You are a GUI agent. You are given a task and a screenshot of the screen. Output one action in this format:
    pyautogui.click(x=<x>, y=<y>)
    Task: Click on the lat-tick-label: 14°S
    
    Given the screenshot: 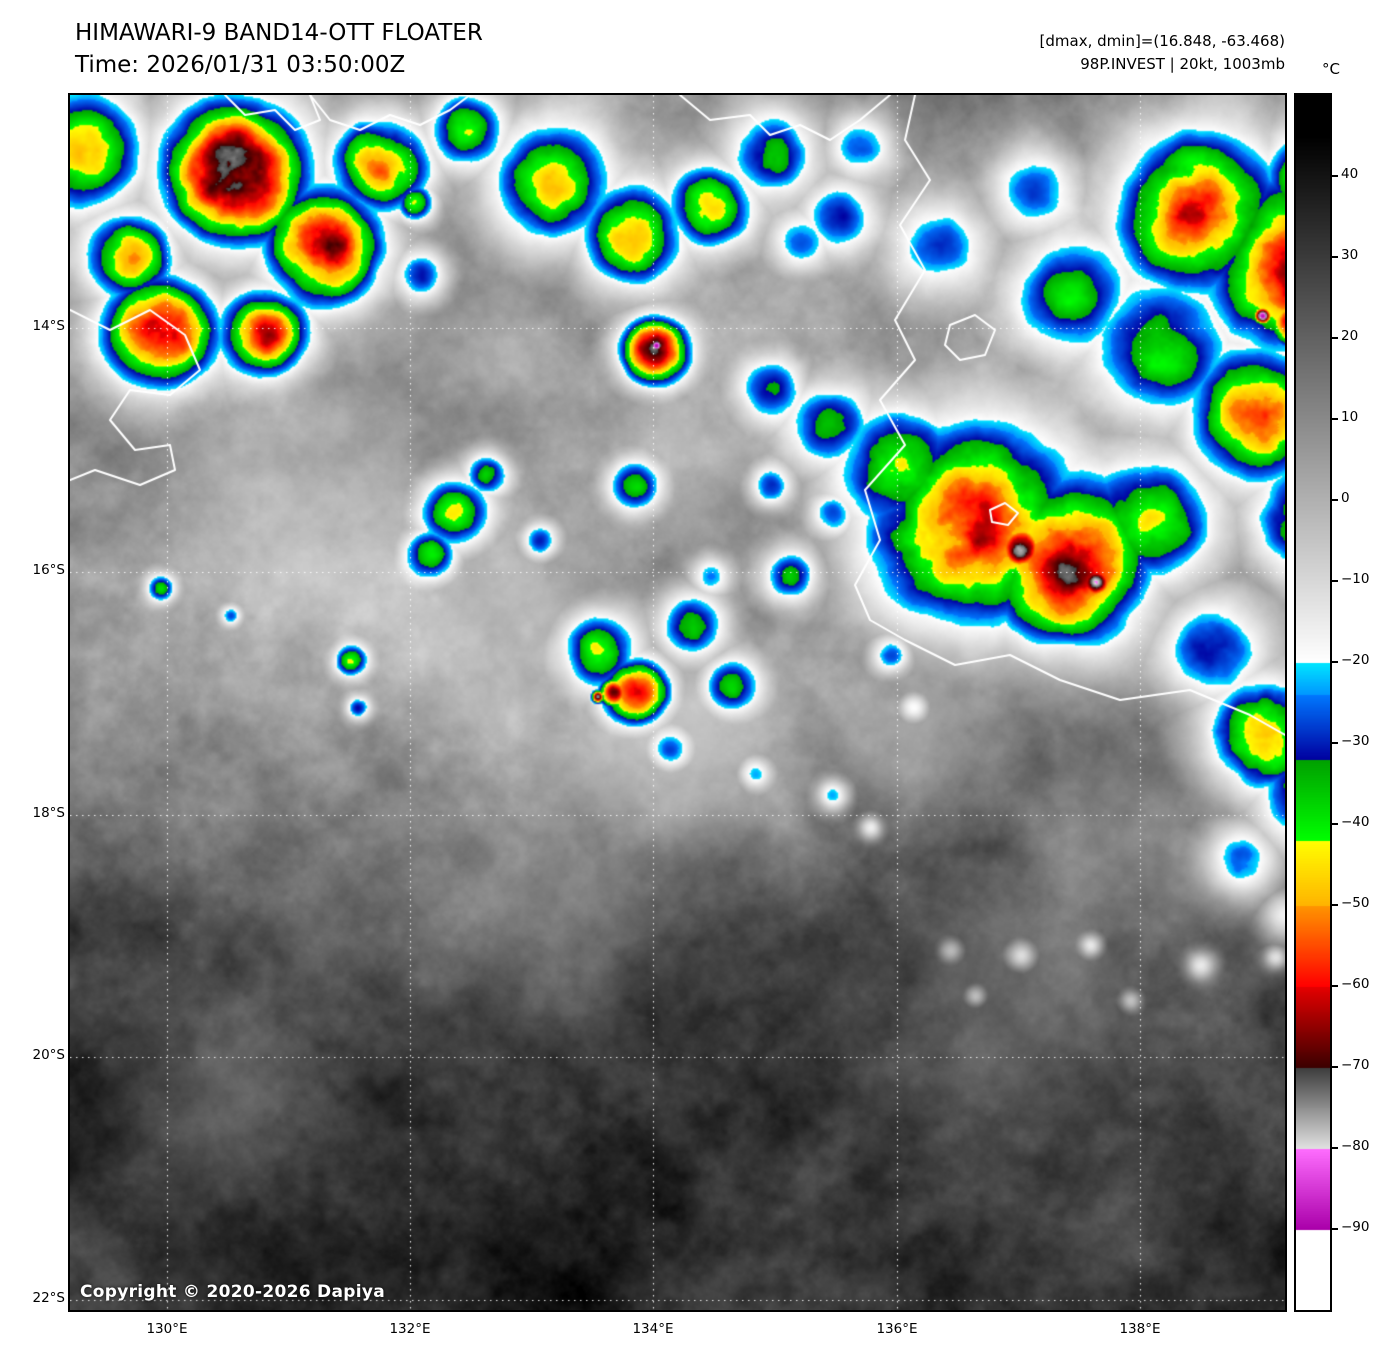 What is the action you would take?
    pyautogui.click(x=49, y=326)
    